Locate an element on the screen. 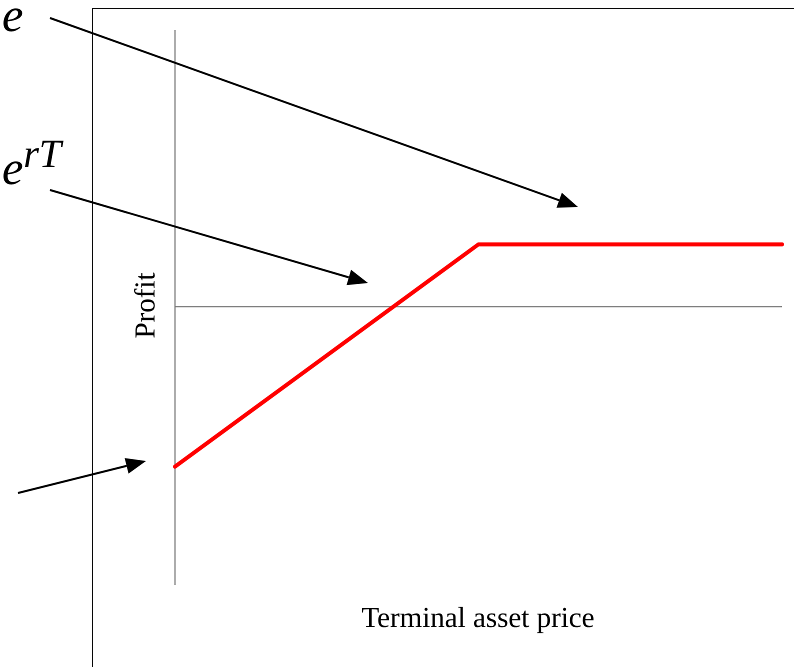 The height and width of the screenshot is (667, 794). x-axis-title: Terminal asset price is located at coordinates (478, 618).